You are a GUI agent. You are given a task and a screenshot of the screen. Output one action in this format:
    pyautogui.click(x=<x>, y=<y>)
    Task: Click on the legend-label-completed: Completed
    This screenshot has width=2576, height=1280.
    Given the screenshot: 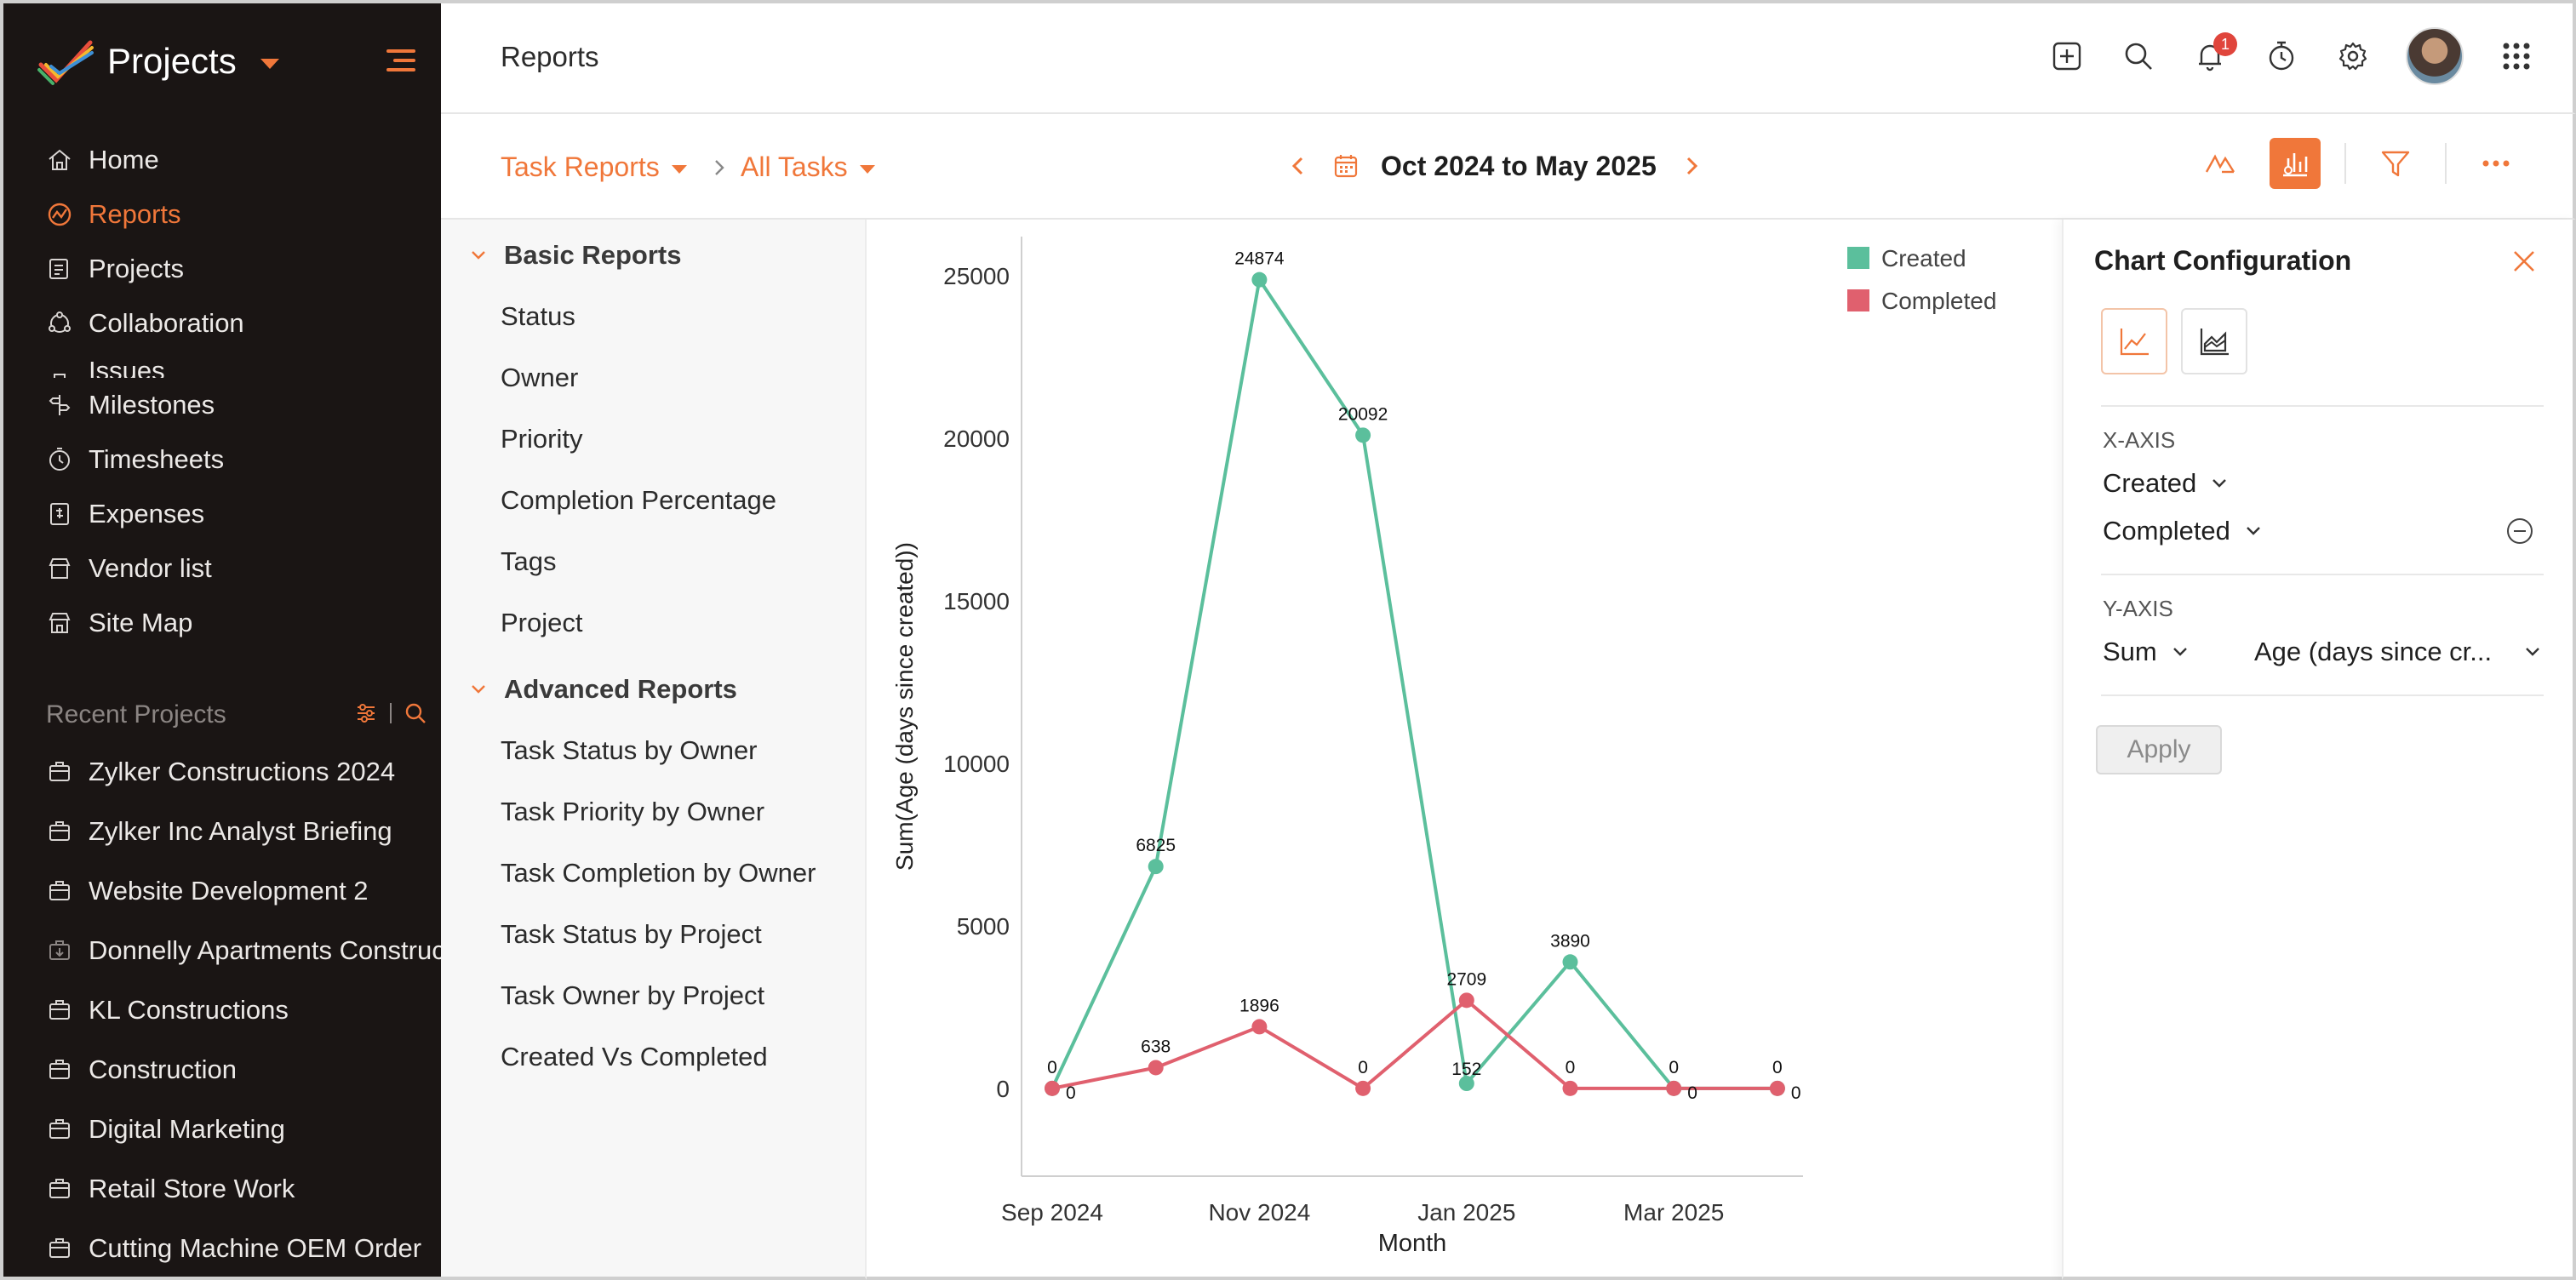 What is the action you would take?
    pyautogui.click(x=1938, y=301)
    